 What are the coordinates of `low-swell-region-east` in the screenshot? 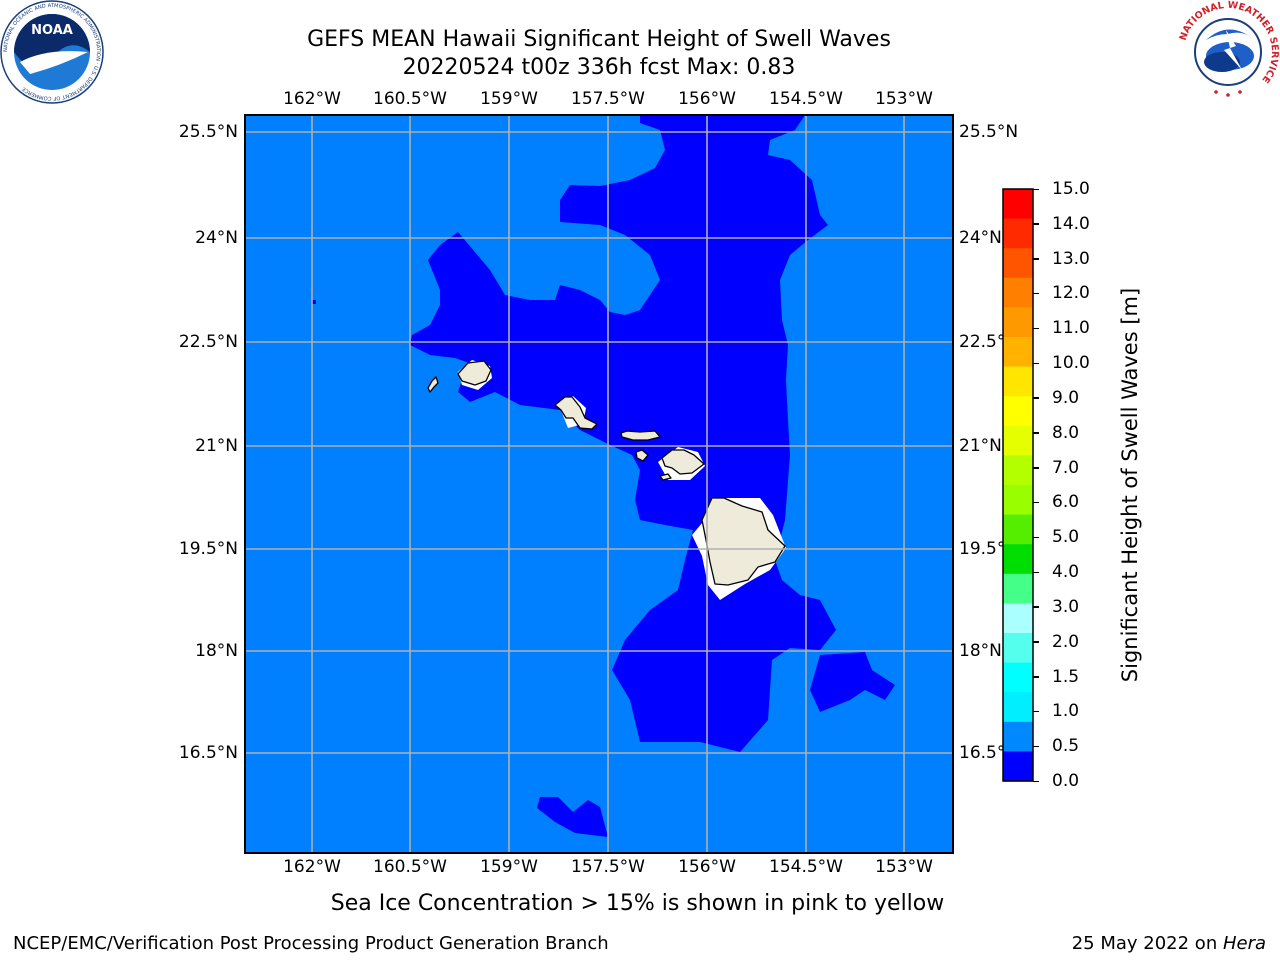 It's located at (852, 682).